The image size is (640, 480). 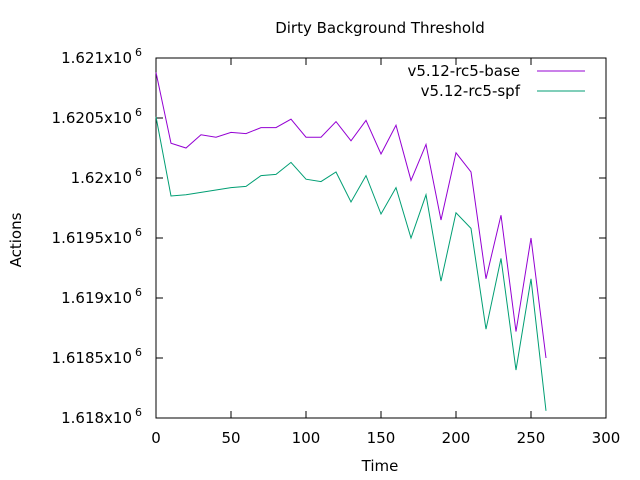 I want to click on x-tick-label: 300, so click(x=606, y=438).